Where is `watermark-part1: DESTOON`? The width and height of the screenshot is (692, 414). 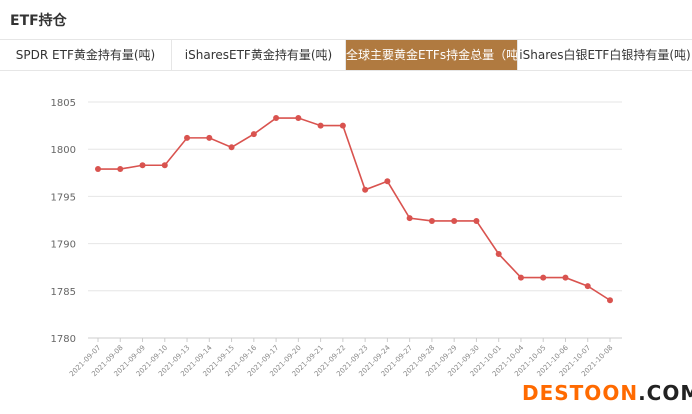 watermark-part1: DESTOON is located at coordinates (580, 393).